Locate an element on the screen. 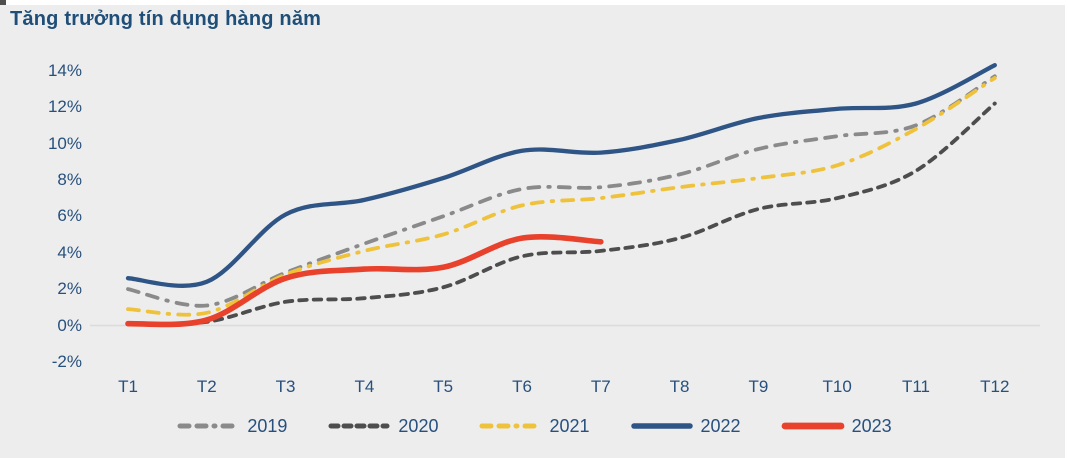 The image size is (1068, 458). x-tick-label: T11 is located at coordinates (916, 386).